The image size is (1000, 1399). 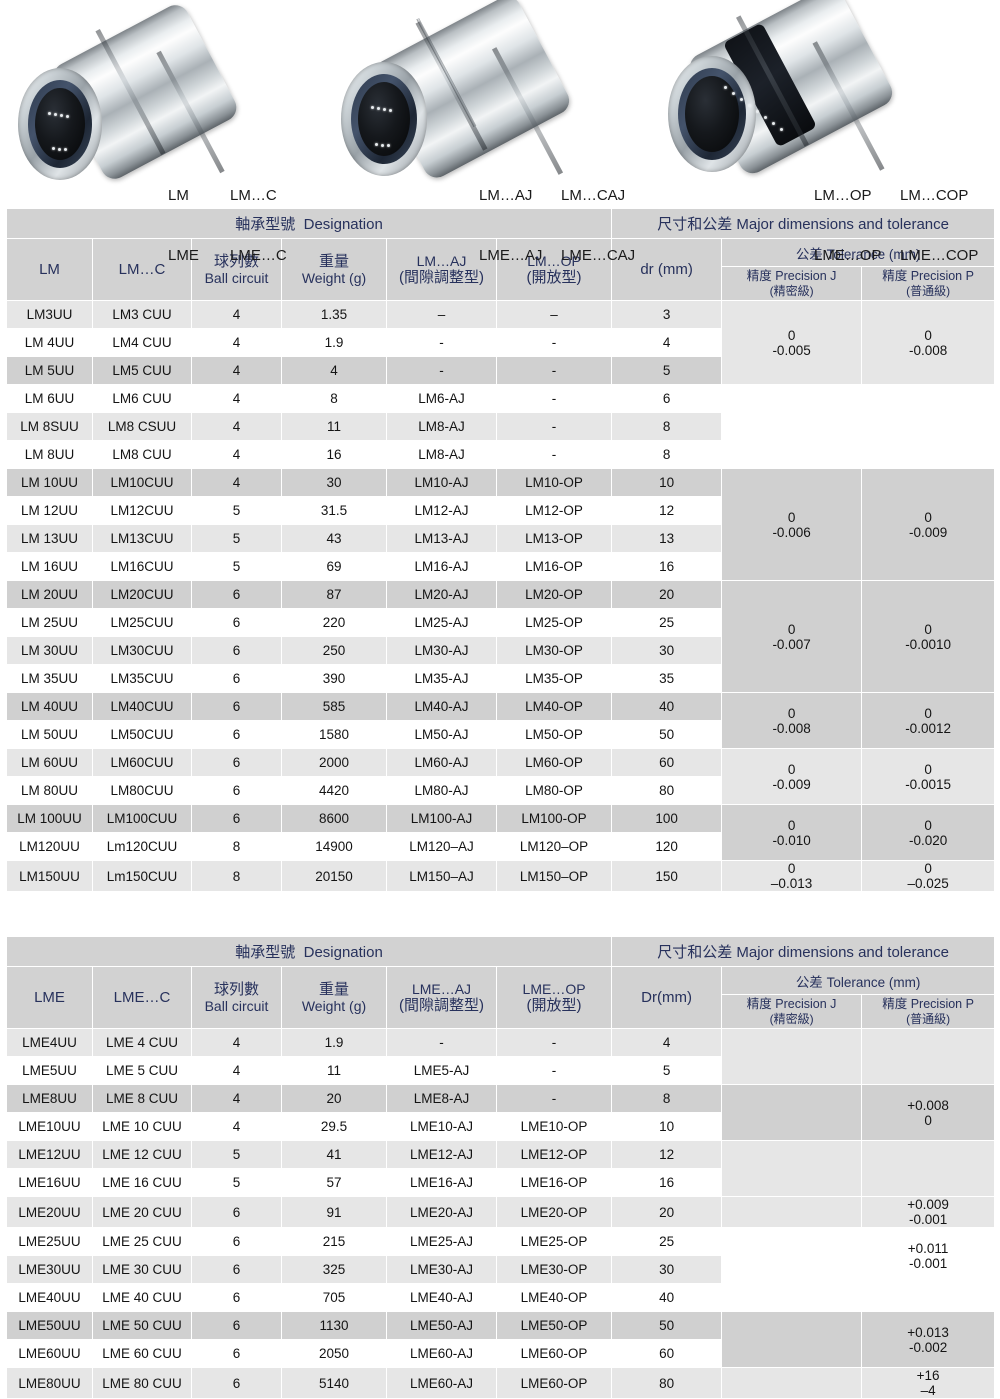 I want to click on cell-op-model: LM16-OP, so click(x=554, y=566).